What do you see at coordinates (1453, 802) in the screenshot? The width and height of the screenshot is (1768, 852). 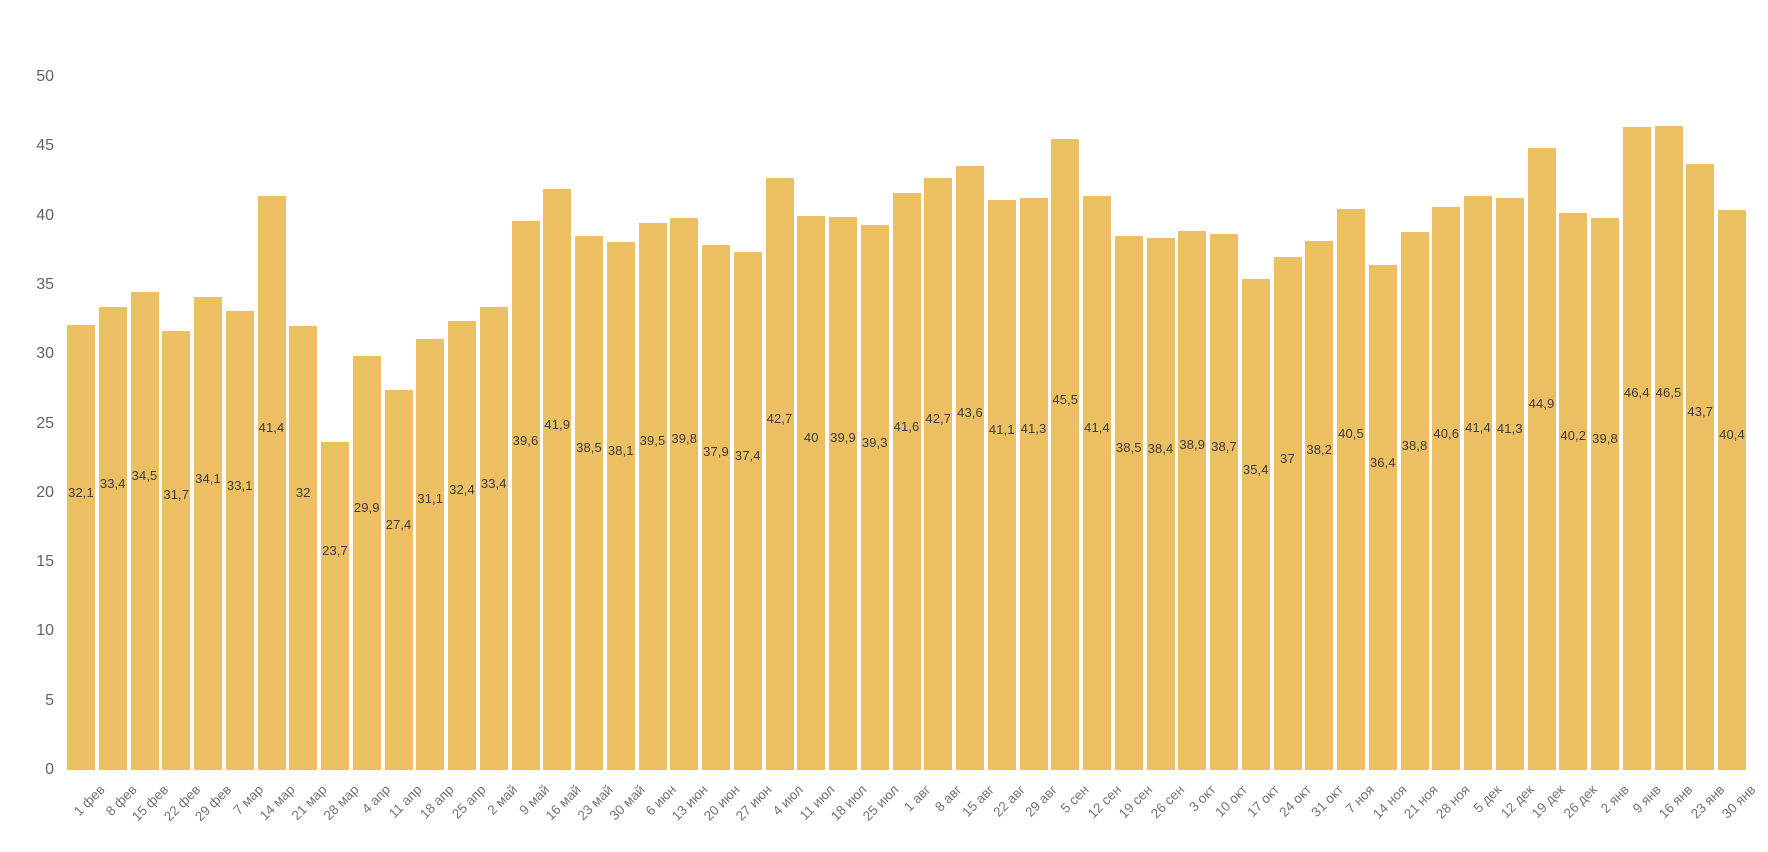 I see `x-axis-tick-label: 28 ноя` at bounding box center [1453, 802].